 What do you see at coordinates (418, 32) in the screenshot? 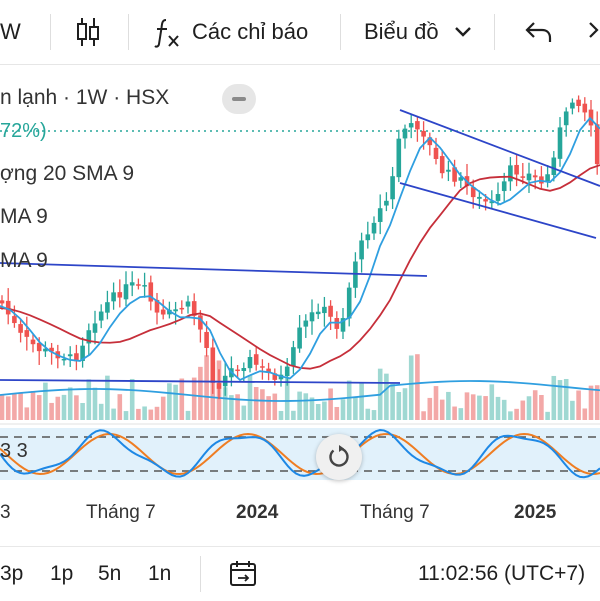
I see `chart-type-dropdown: Biểu đồ` at bounding box center [418, 32].